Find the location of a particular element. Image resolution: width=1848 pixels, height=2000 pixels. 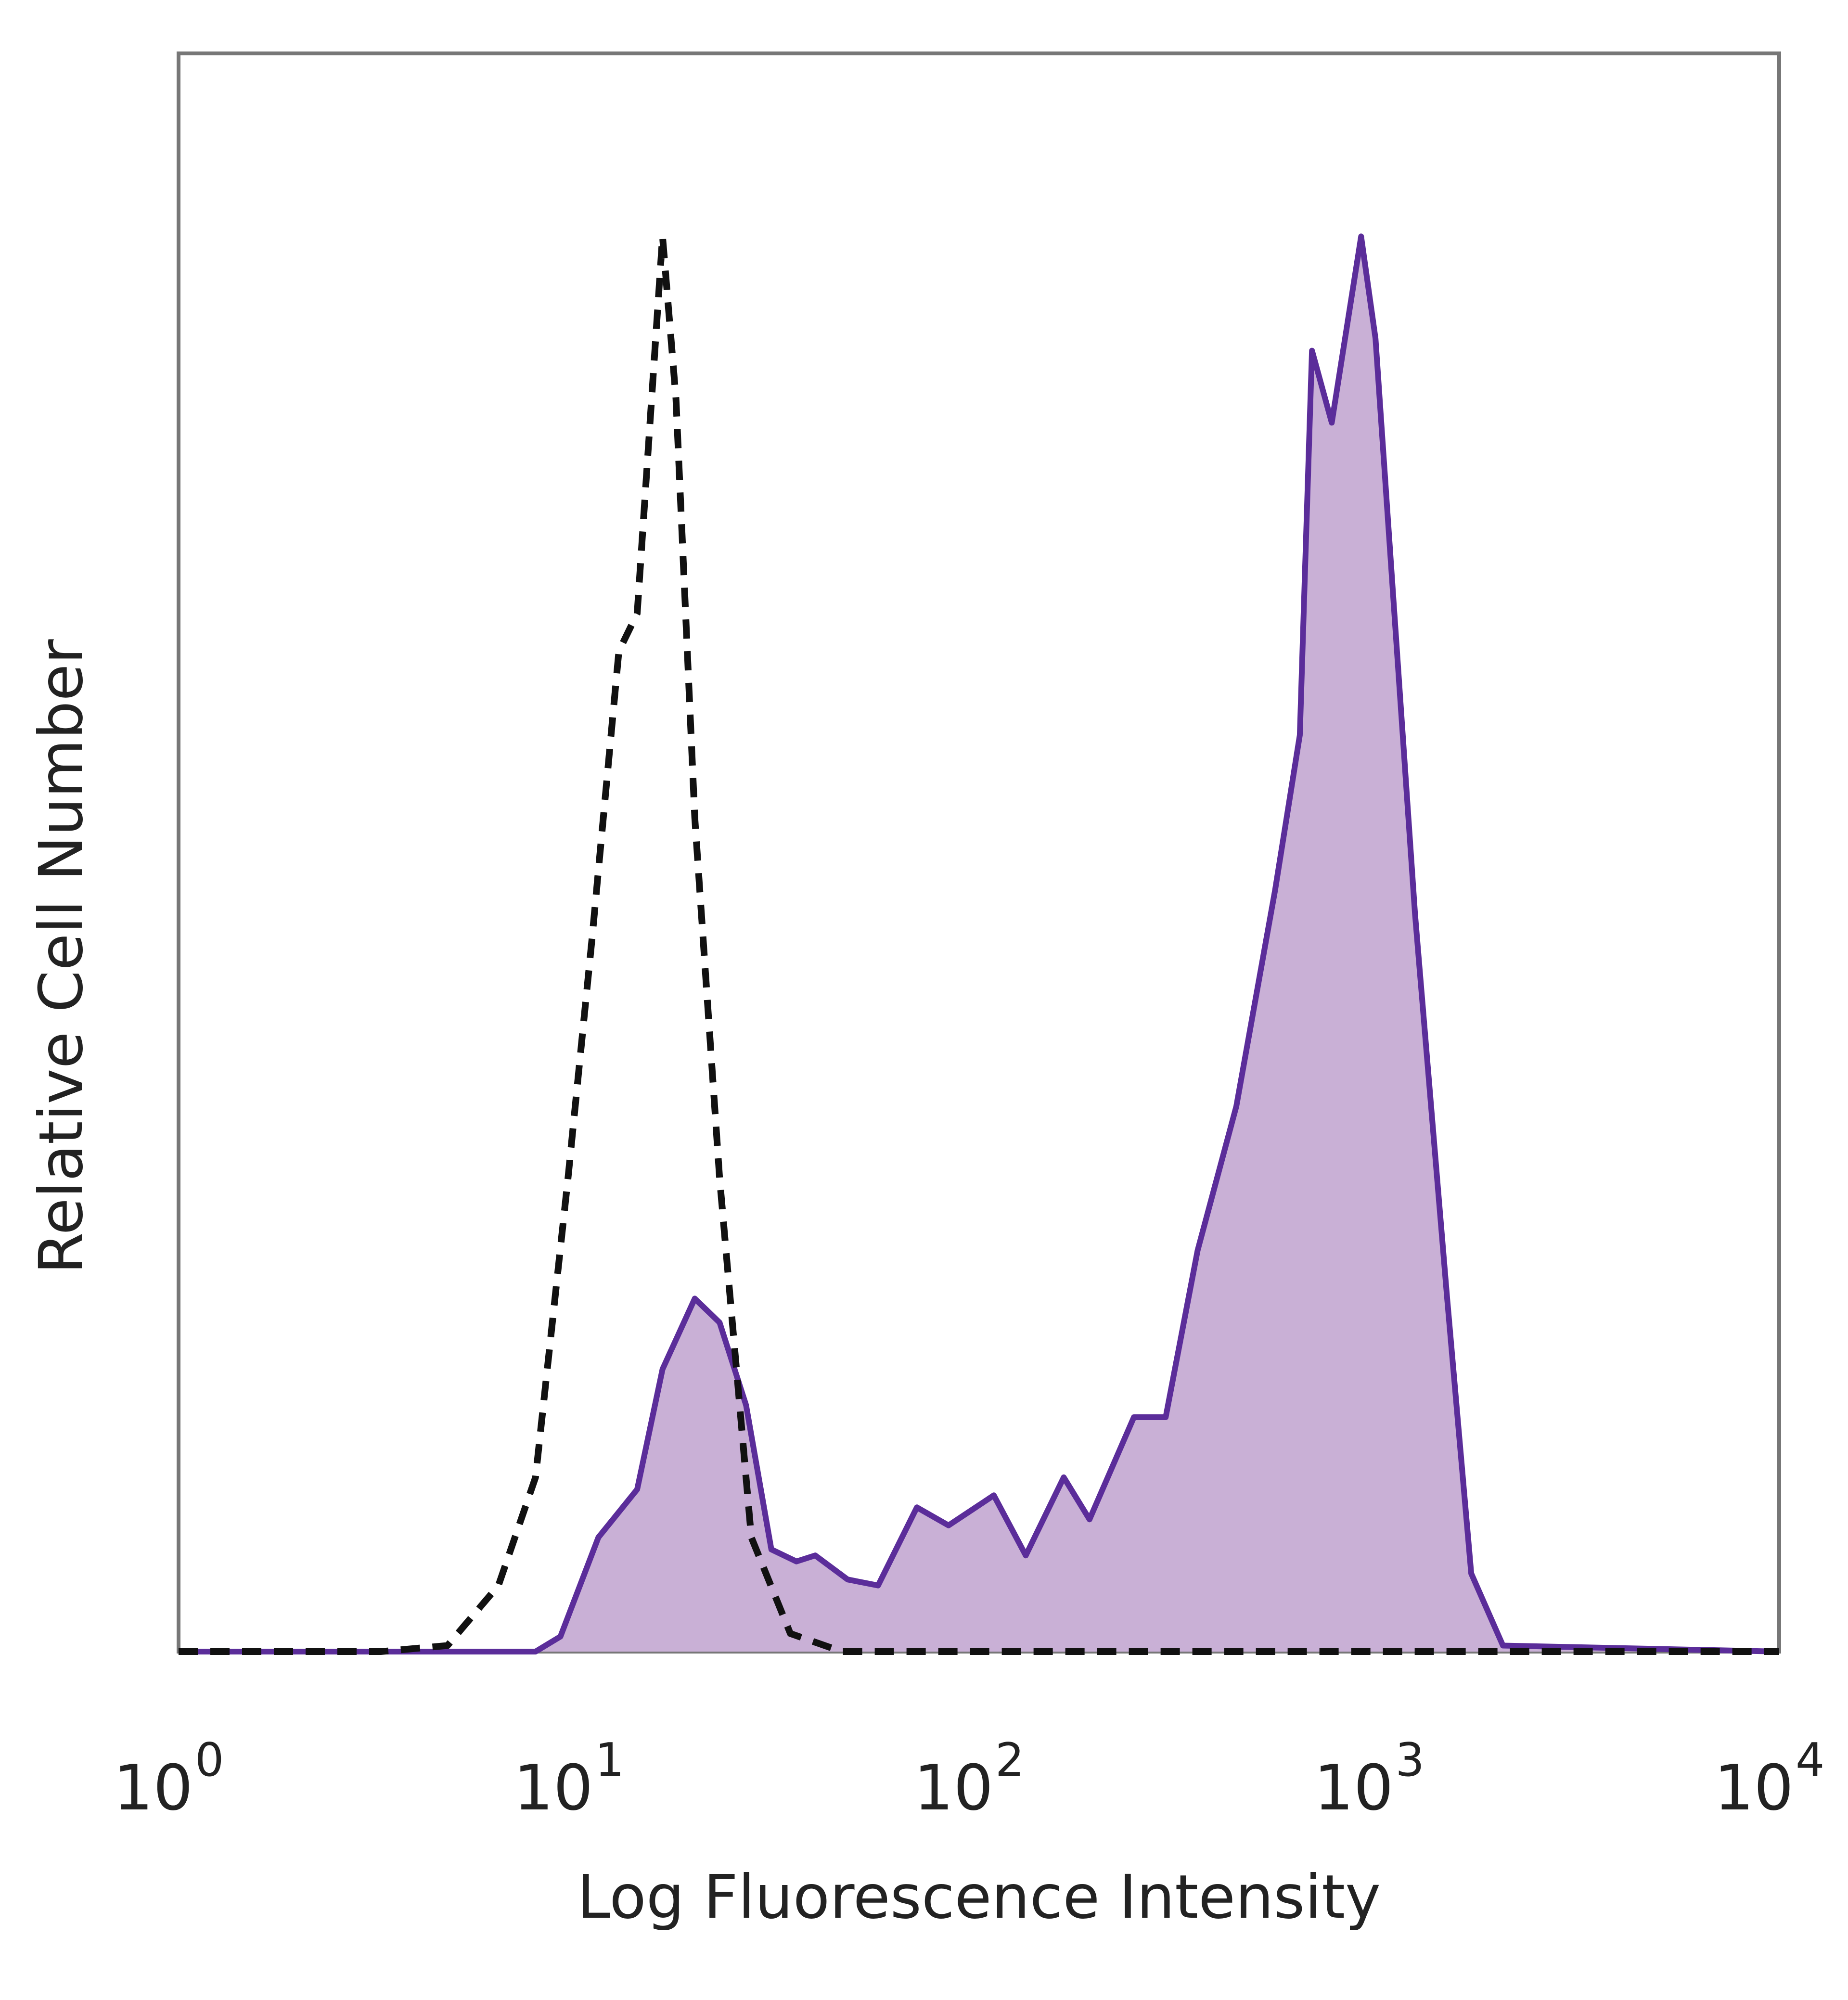

x-tick-label: 10 1 is located at coordinates (568, 1779).